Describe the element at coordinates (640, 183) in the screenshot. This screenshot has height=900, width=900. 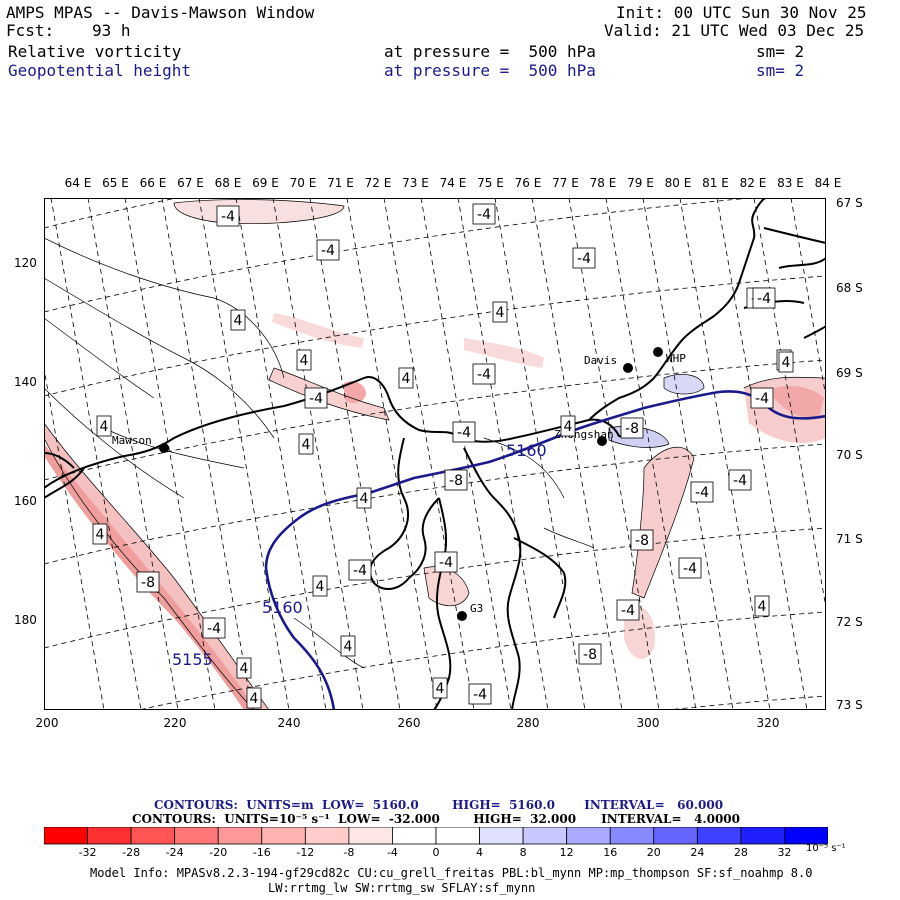
I see `longitude-label: 79 E` at that location.